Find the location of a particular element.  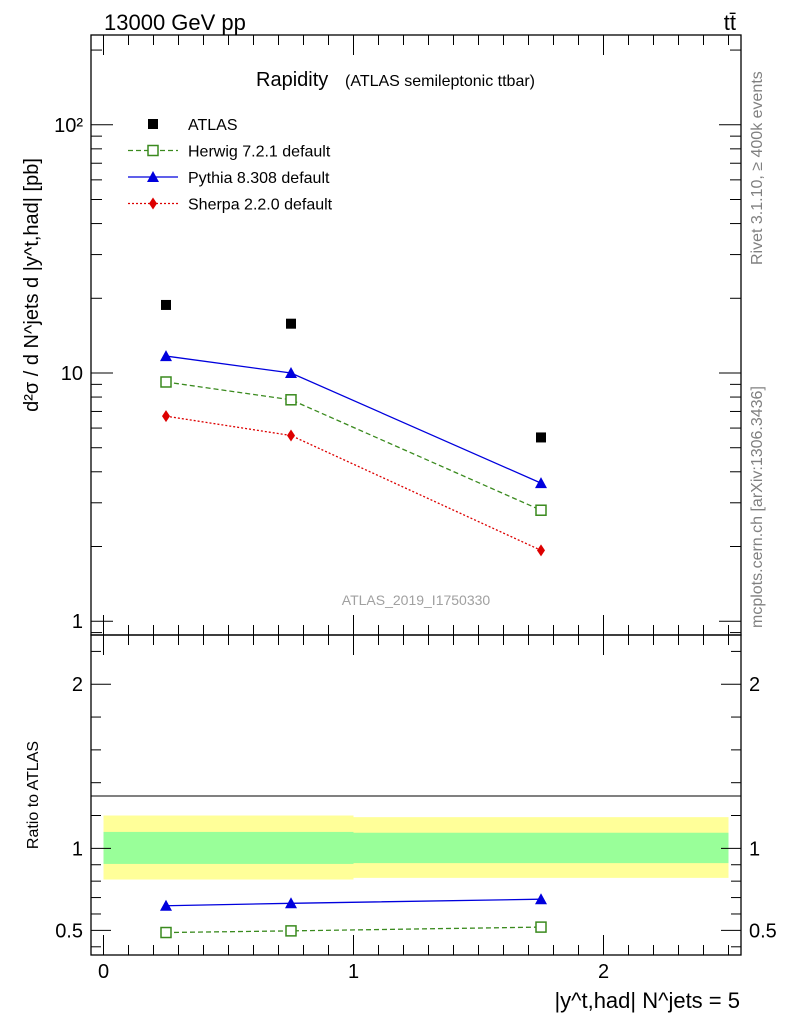

legend-atlas-label: ATLAS is located at coordinates (213, 125).